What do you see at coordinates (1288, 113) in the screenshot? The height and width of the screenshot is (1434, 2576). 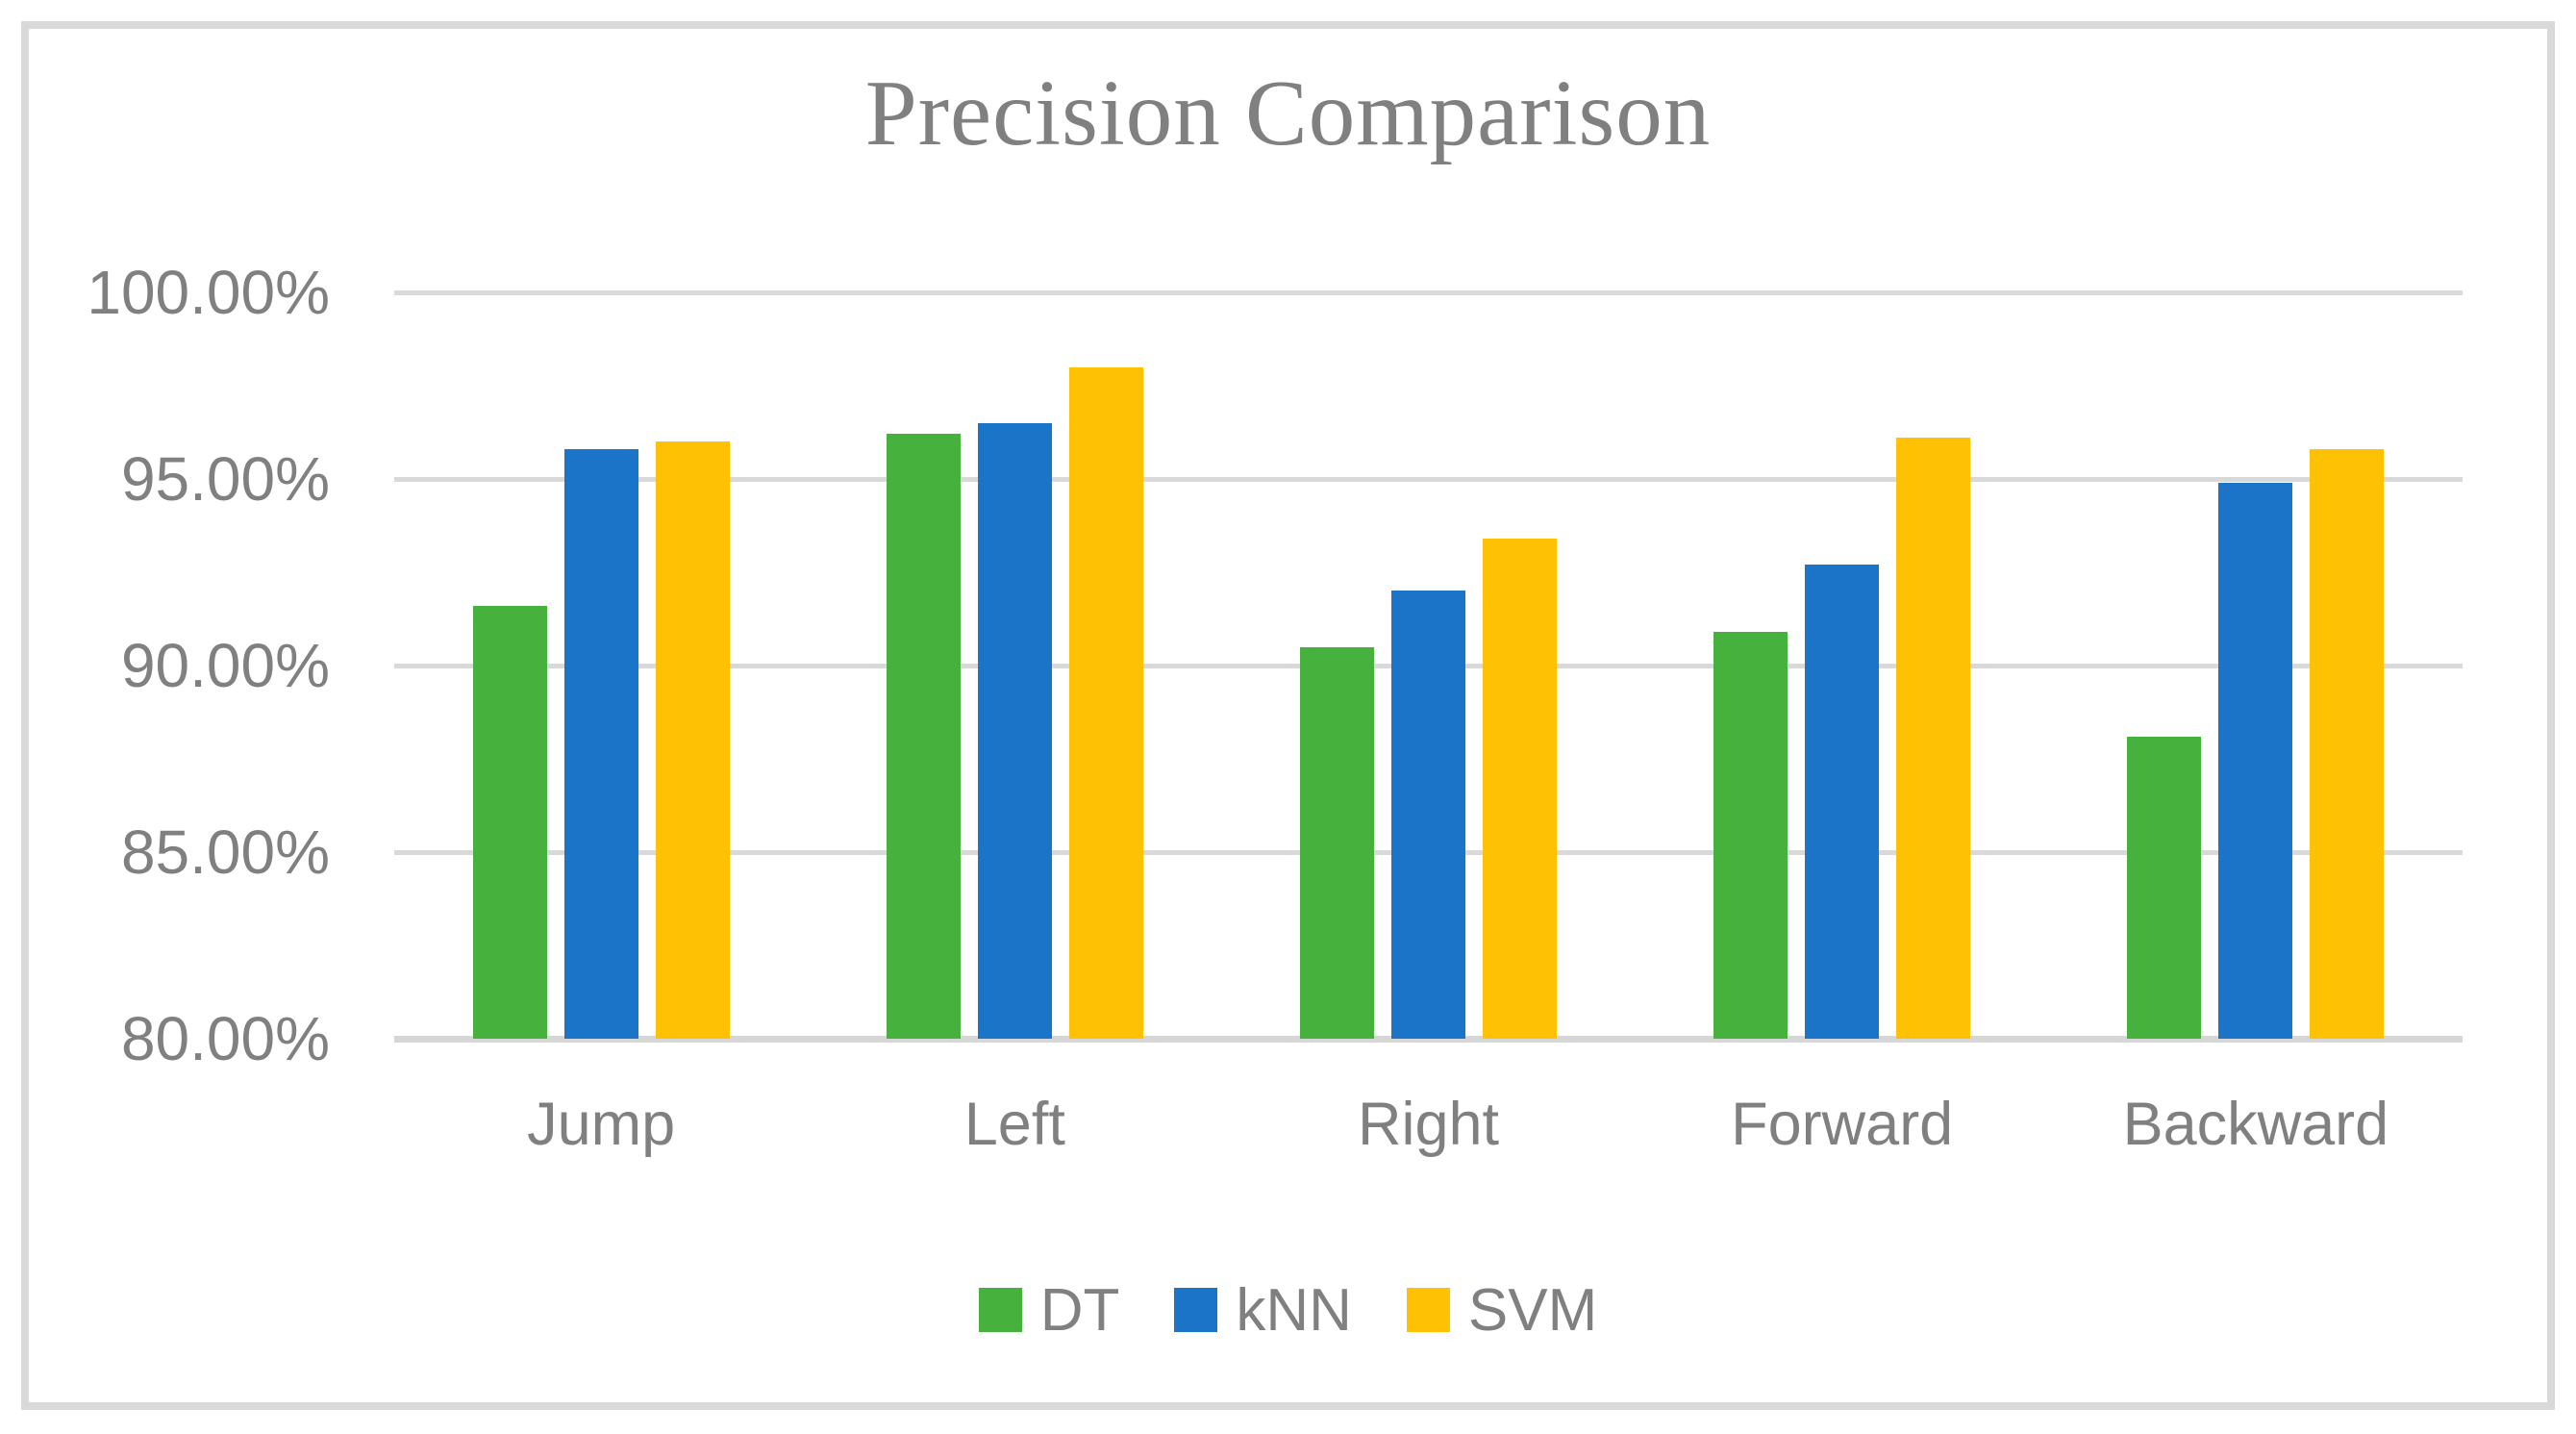 I see `chart-title: Precision Comparison` at bounding box center [1288, 113].